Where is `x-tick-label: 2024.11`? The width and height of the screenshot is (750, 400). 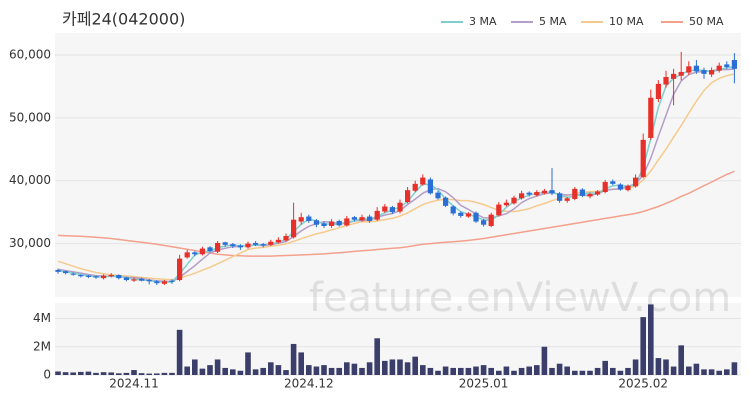
x-tick-label: 2024.11 is located at coordinates (134, 384).